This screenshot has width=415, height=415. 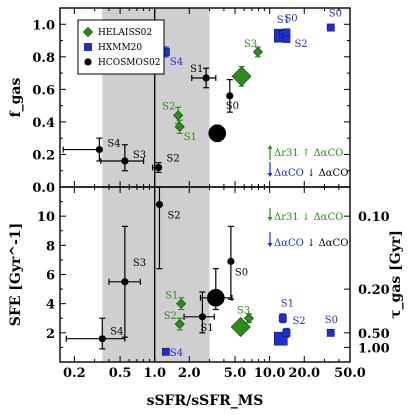 What do you see at coordinates (120, 373) in the screenshot?
I see `x-tick-label: 0.5` at bounding box center [120, 373].